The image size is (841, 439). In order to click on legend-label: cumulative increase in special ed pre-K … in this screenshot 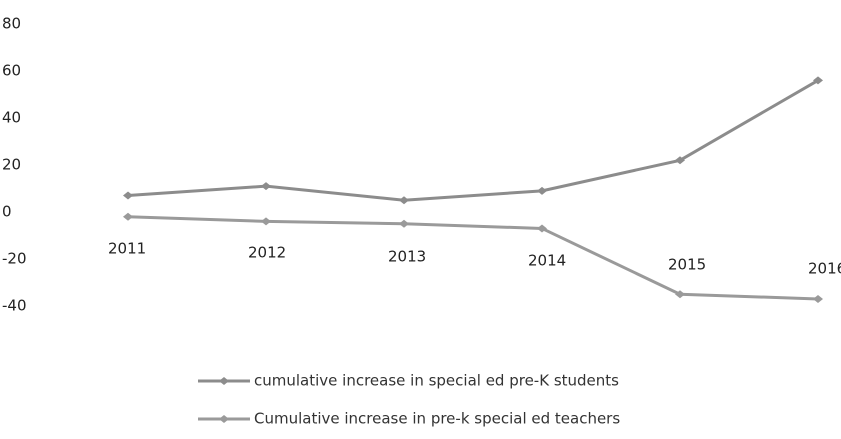, I will do `click(436, 381)`.